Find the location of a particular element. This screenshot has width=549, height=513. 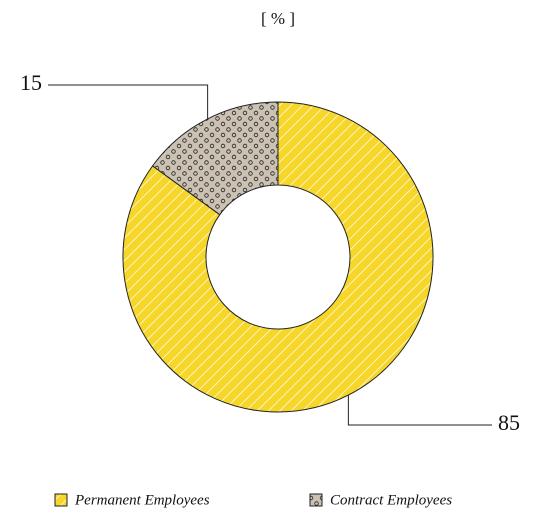

data-label: 15 is located at coordinates (31, 82).